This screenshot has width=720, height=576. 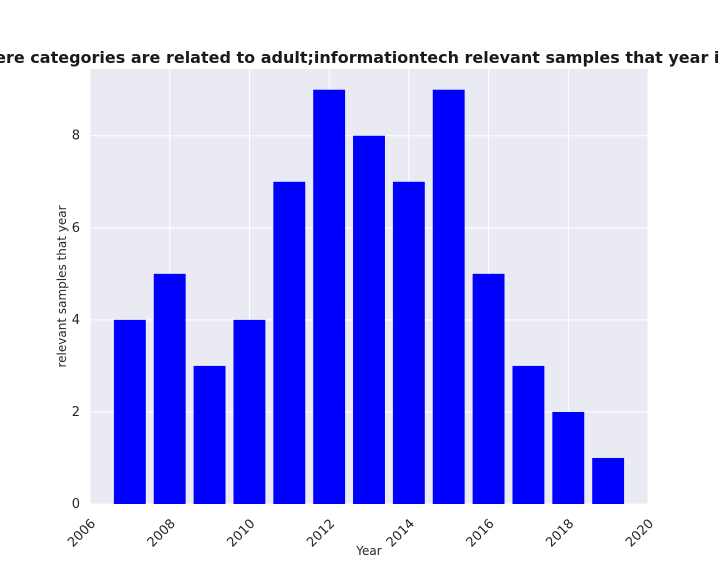 What do you see at coordinates (162, 533) in the screenshot?
I see `x-tick-label: 2008` at bounding box center [162, 533].